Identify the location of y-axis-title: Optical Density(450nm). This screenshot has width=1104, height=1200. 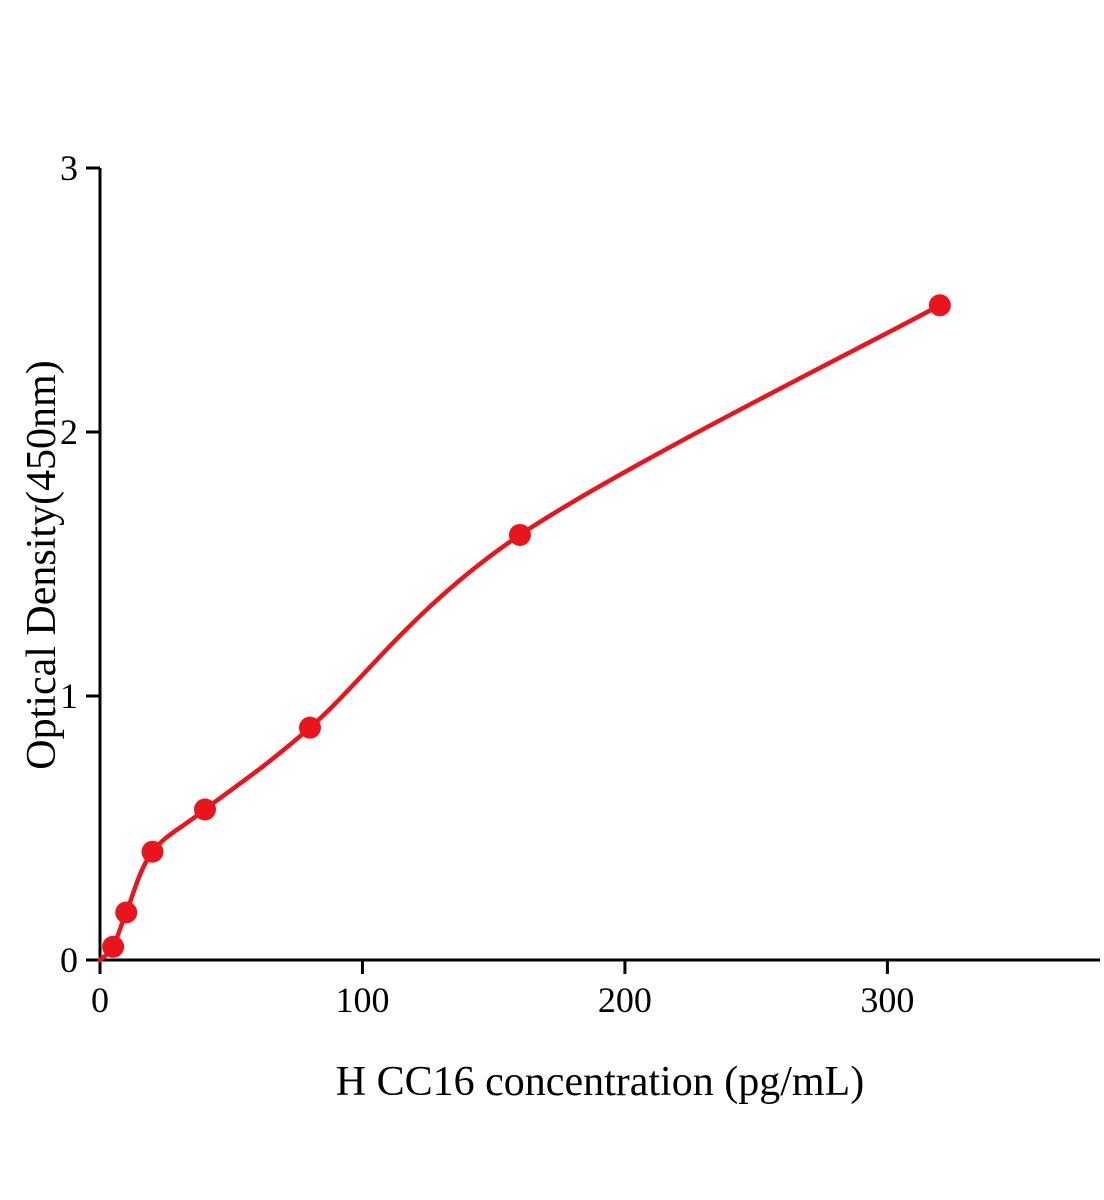
(42, 565).